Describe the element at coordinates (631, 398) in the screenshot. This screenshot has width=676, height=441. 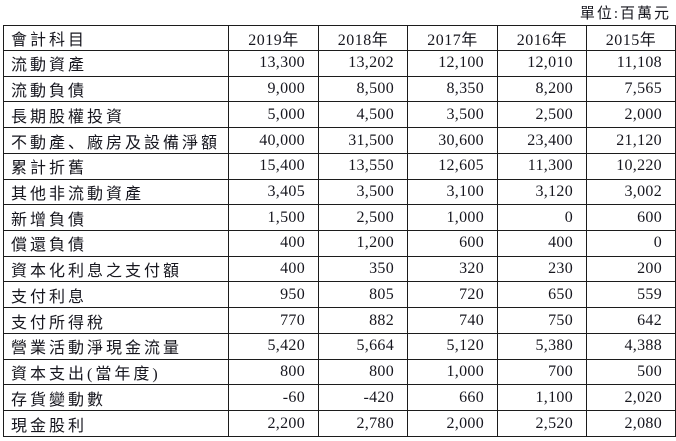
I see `cell-value: 2,020` at that location.